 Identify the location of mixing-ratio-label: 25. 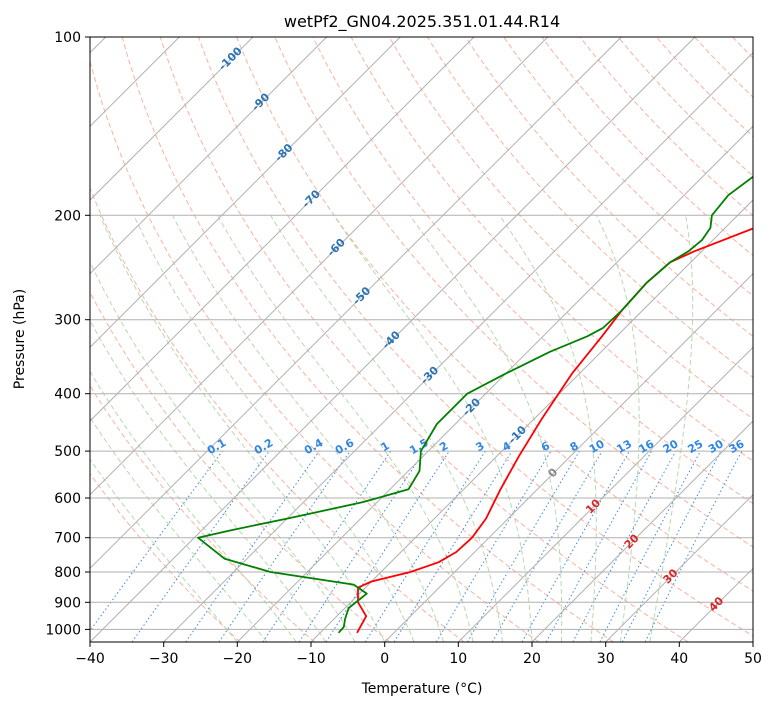
(695, 446).